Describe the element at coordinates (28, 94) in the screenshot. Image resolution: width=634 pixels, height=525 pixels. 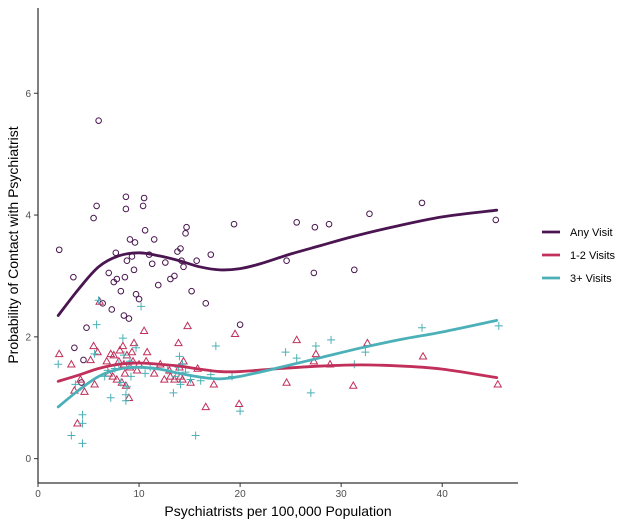
I see `y-tick-label: 6` at that location.